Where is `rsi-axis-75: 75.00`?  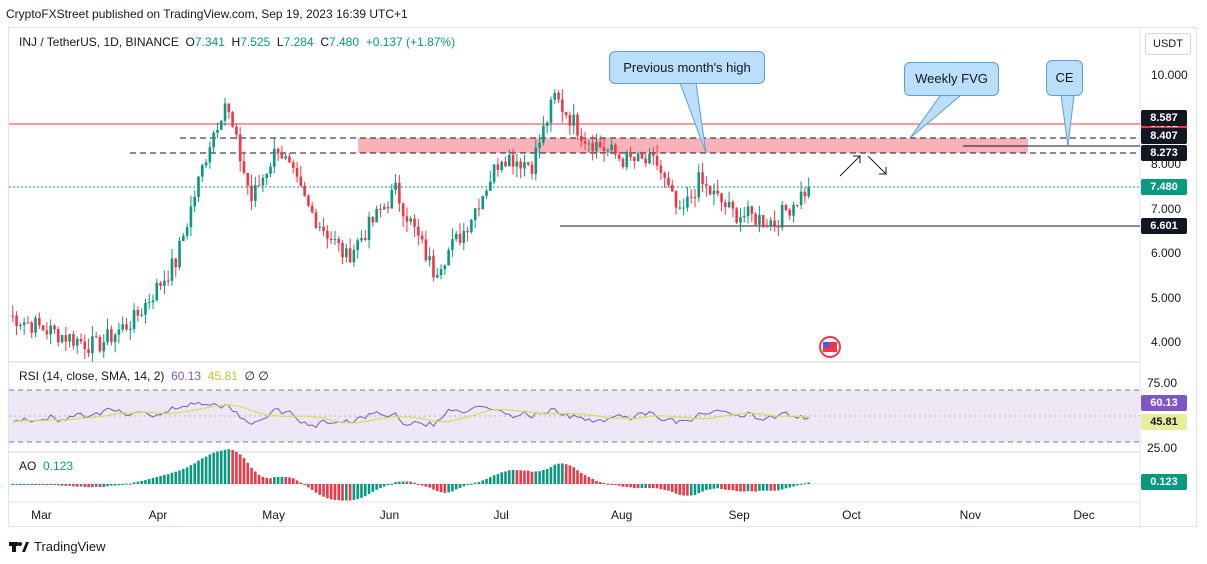
rsi-axis-75: 75.00 is located at coordinates (1162, 383).